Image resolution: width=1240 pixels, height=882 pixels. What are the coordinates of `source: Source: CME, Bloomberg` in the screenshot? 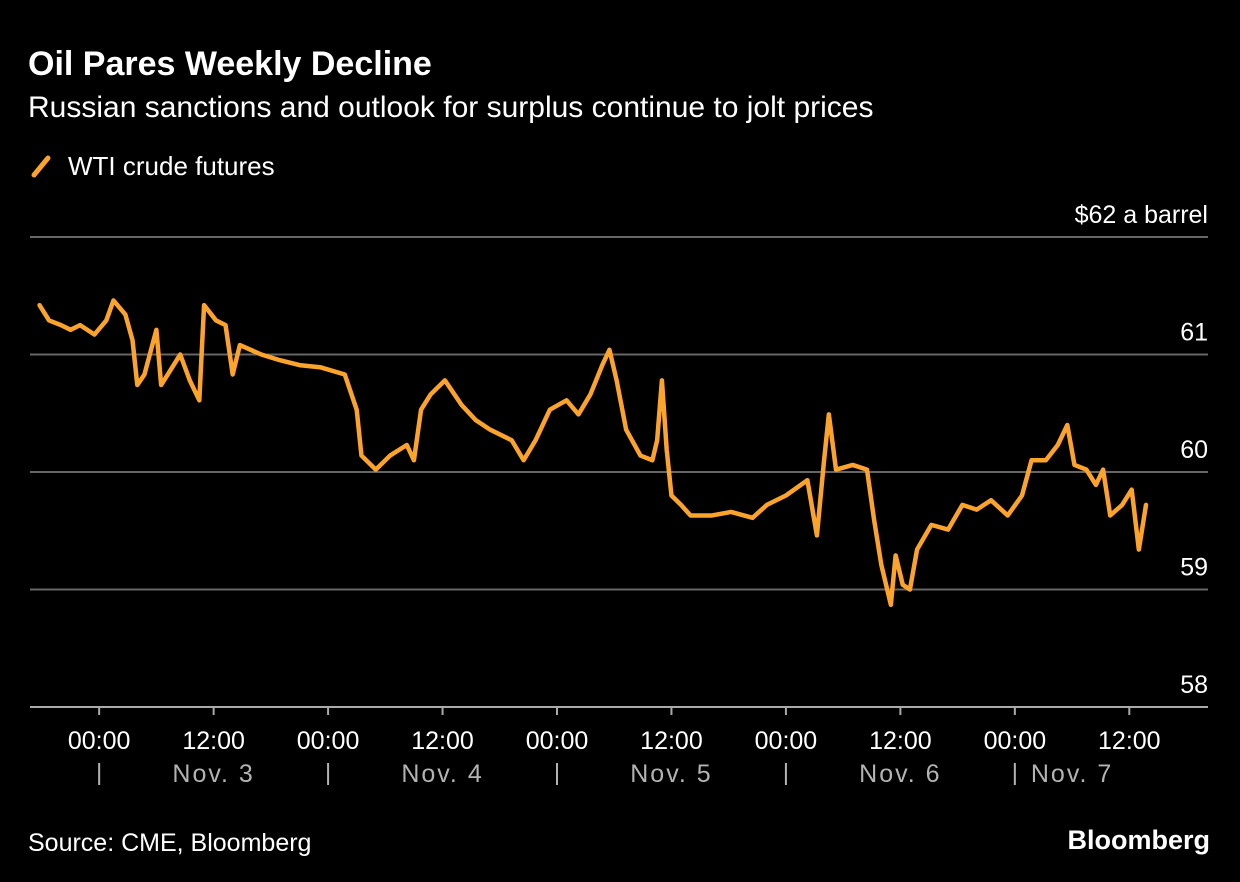 It's located at (169, 843).